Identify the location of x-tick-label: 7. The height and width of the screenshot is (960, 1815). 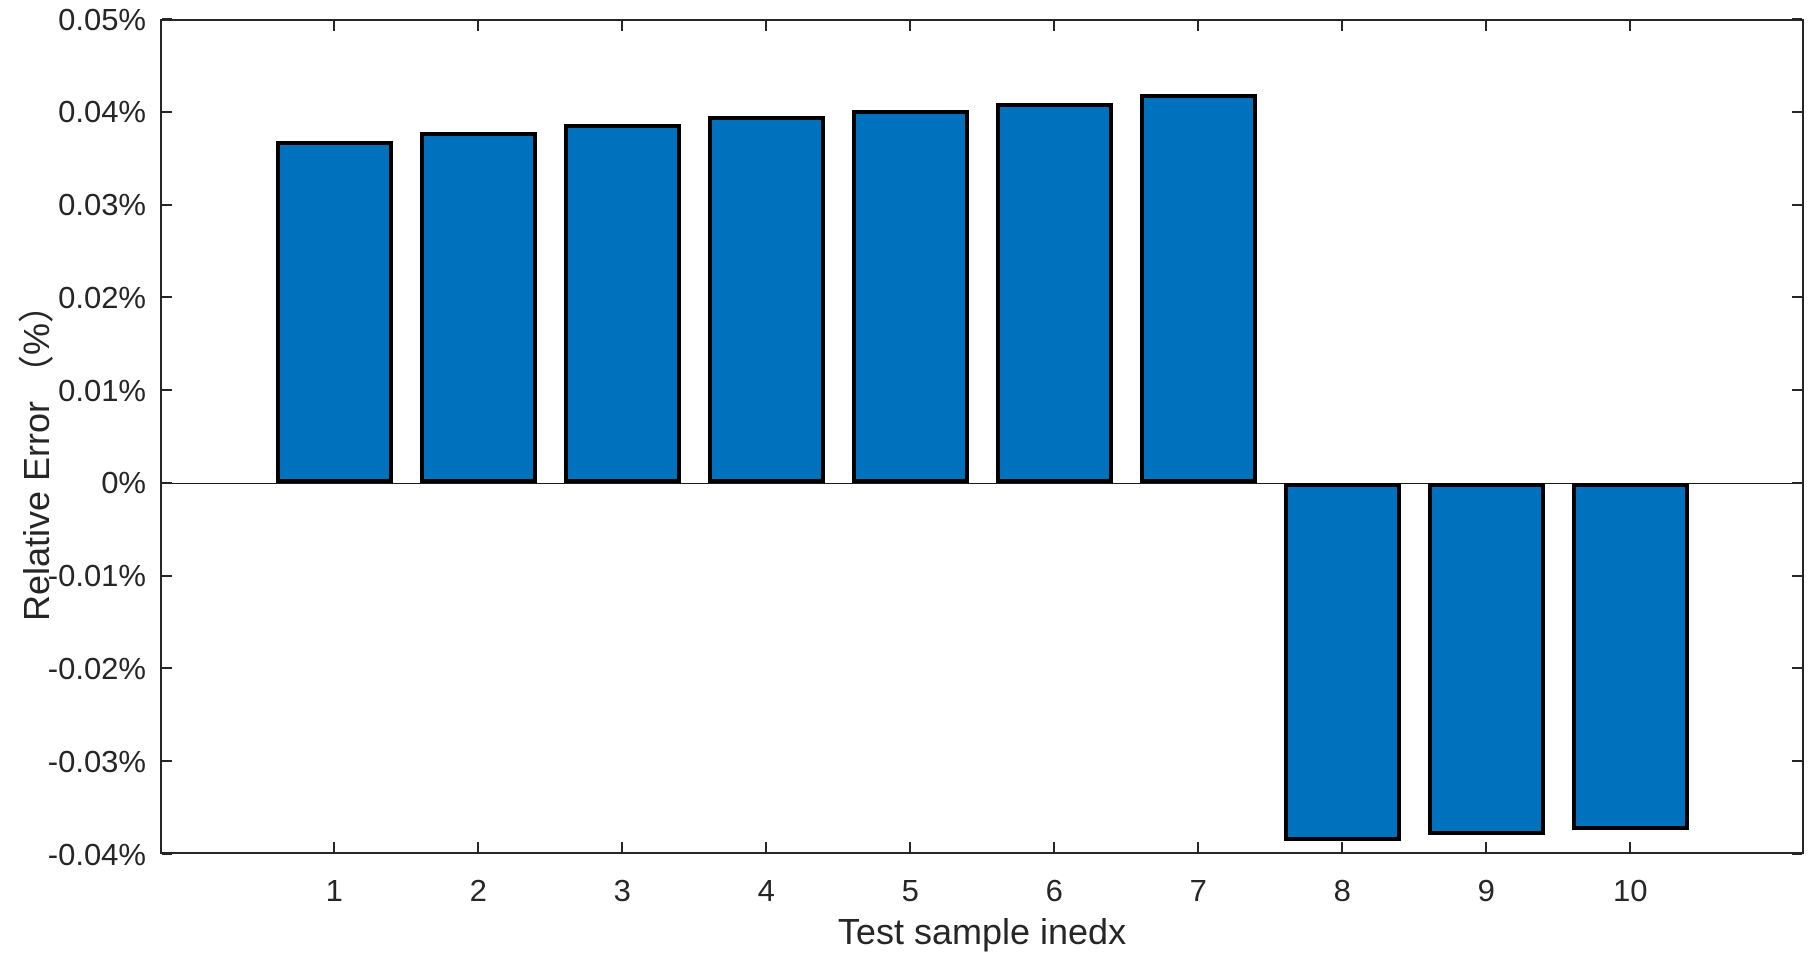
(1198, 890).